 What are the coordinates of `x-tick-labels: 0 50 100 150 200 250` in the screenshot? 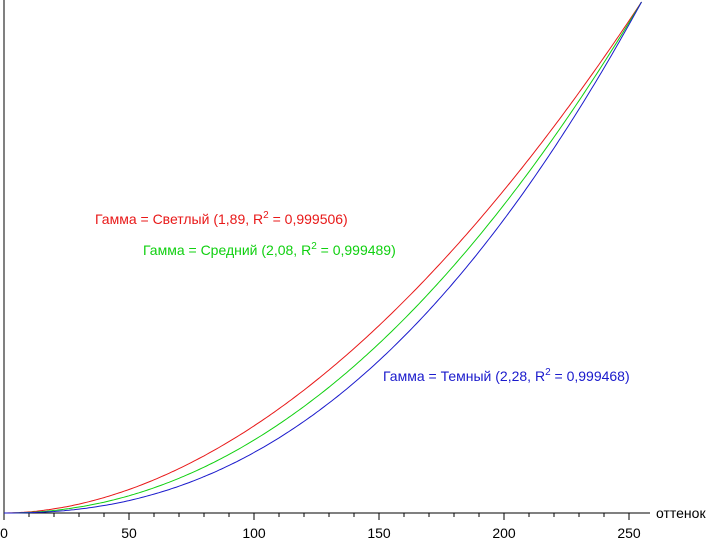 It's located at (320, 533).